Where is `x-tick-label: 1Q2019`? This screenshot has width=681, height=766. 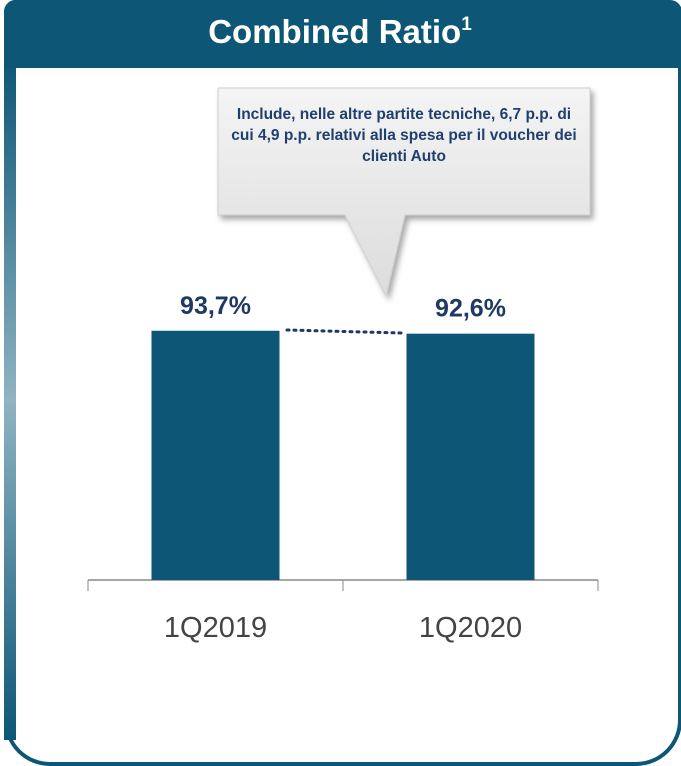
x-tick-label: 1Q2019 is located at coordinates (215, 628).